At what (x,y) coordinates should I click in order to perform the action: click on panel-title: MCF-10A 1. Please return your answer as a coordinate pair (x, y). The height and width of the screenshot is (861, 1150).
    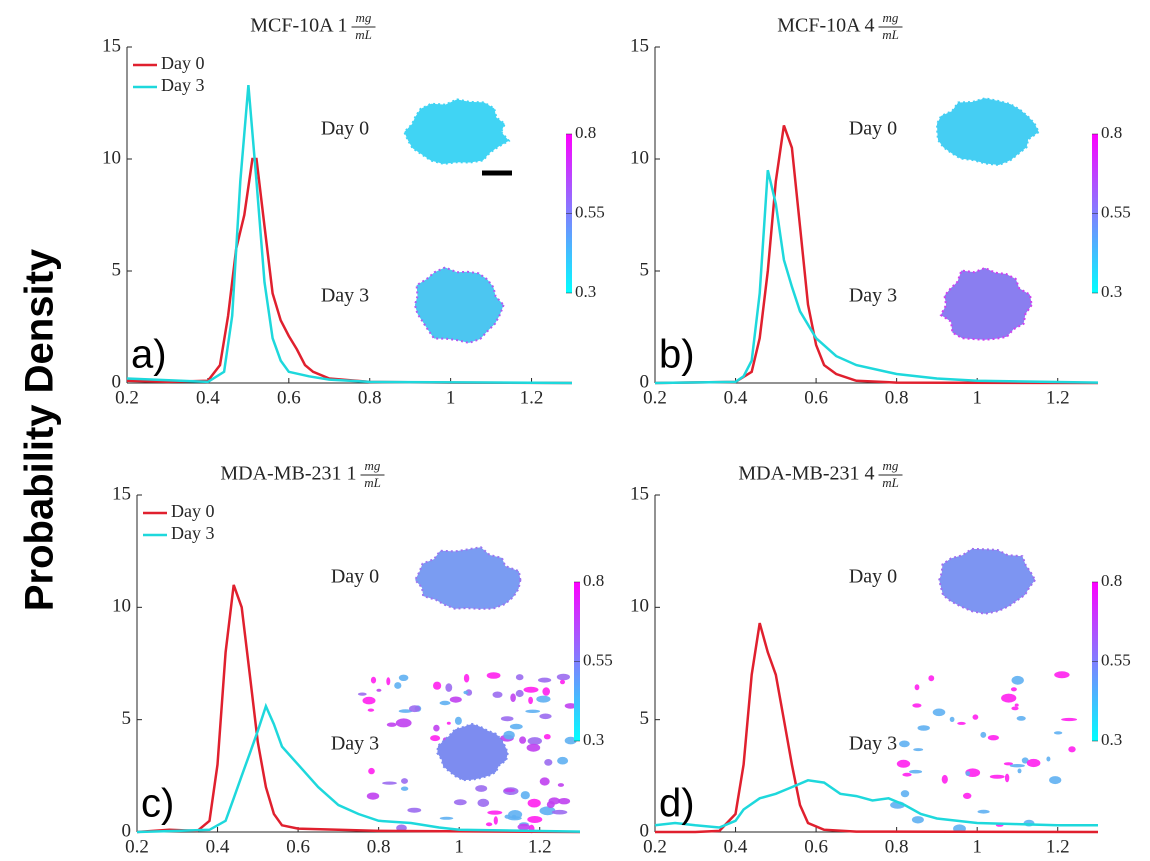
    Looking at the image, I should click on (298, 26).